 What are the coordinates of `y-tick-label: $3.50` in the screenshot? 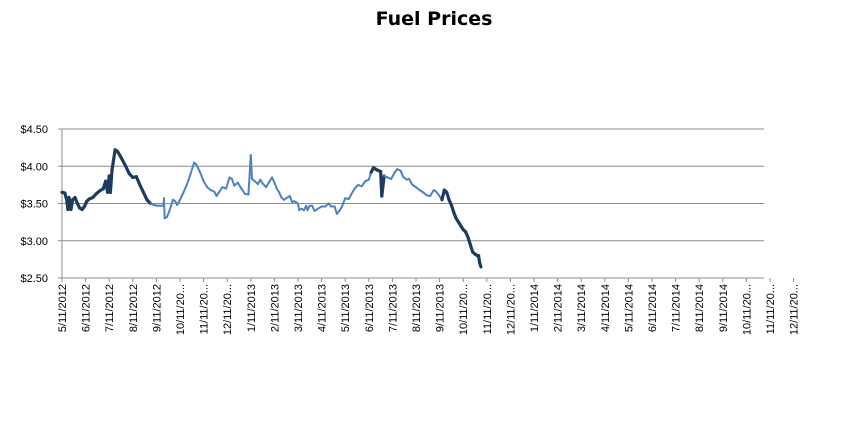 It's located at (34, 205).